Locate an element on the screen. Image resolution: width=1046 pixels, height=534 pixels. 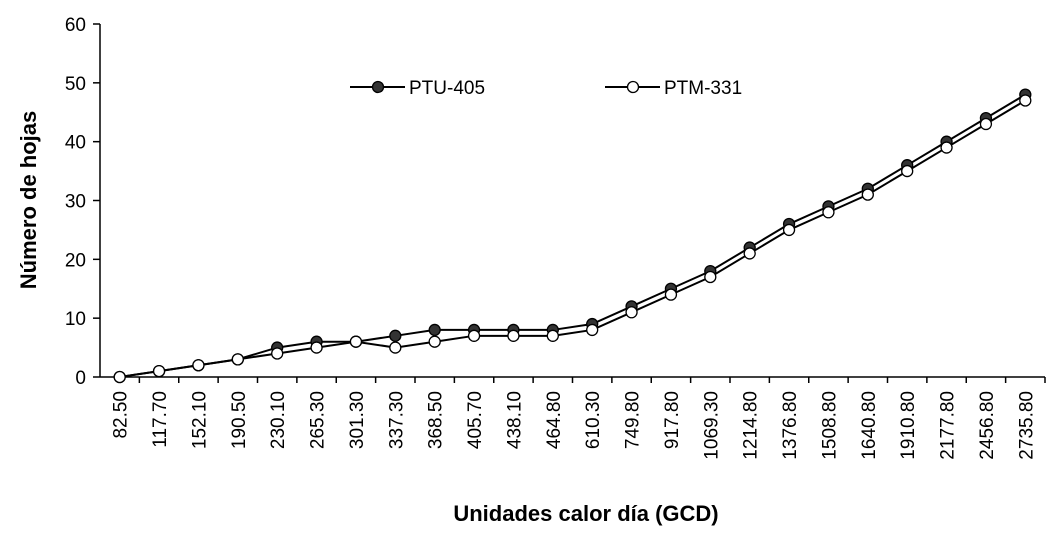
x-tick-label: 749.80 is located at coordinates (633, 420).